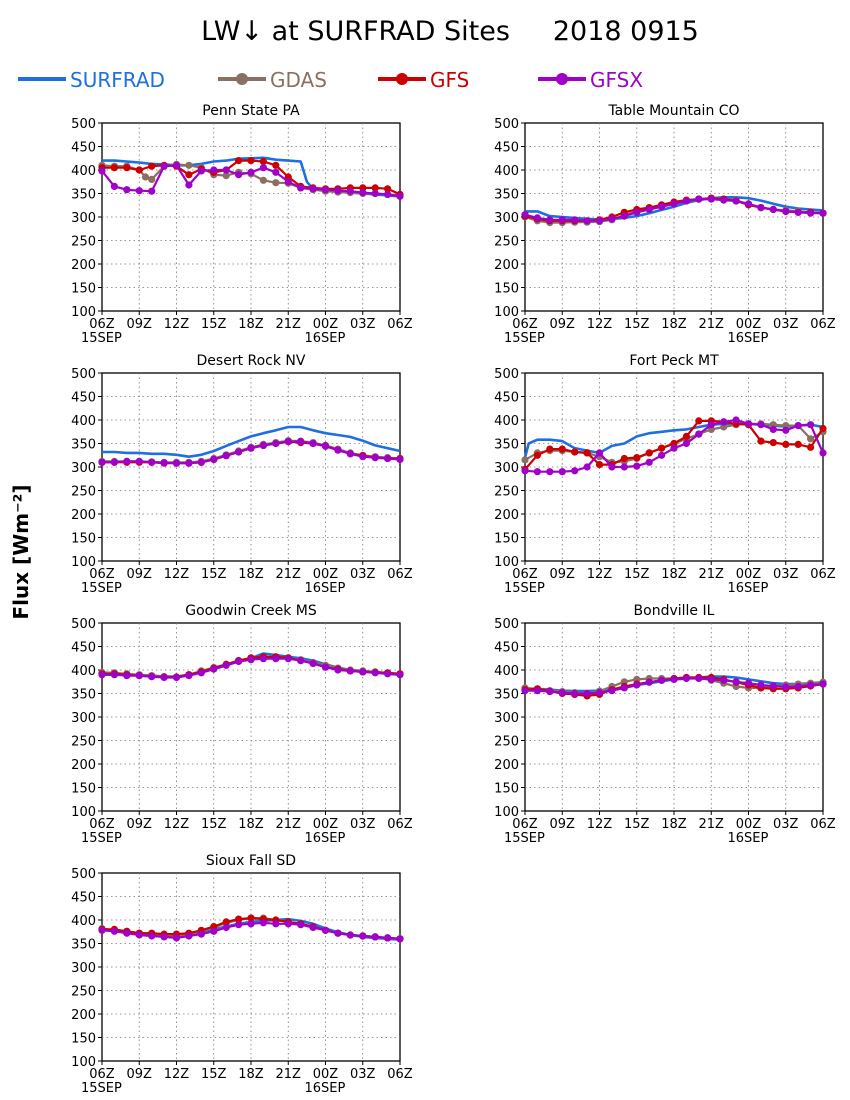 Image resolution: width=850 pixels, height=1100 pixels. Describe the element at coordinates (83, 1039) in the screenshot. I see `y-tick-label: 150` at that location.